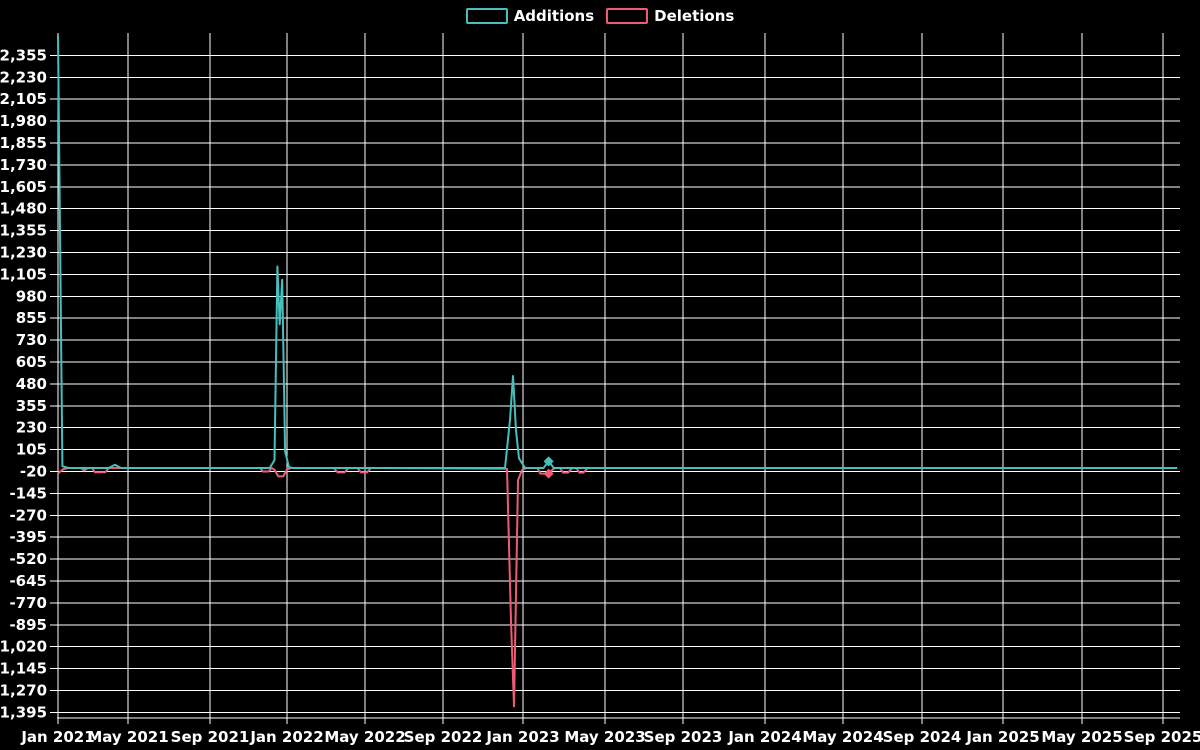 The image size is (1200, 750). What do you see at coordinates (764, 737) in the screenshot?
I see `x-axis-label: Jan 2024` at bounding box center [764, 737].